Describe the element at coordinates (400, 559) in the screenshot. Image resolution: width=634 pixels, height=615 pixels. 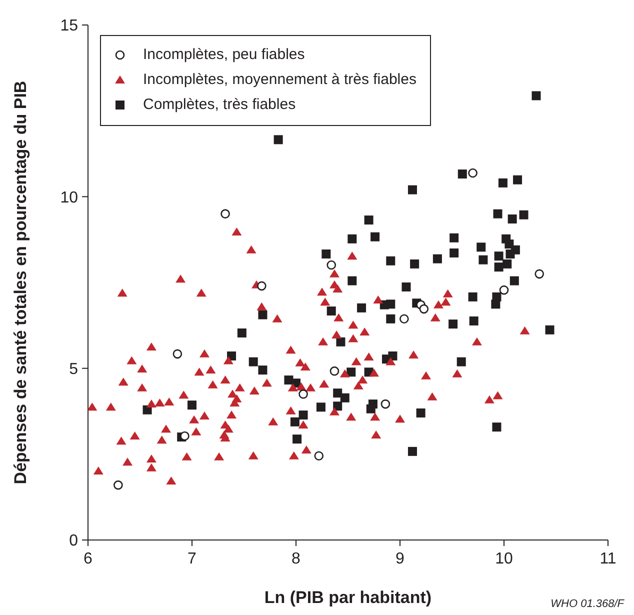
I see `x-tick-label: 9` at that location.